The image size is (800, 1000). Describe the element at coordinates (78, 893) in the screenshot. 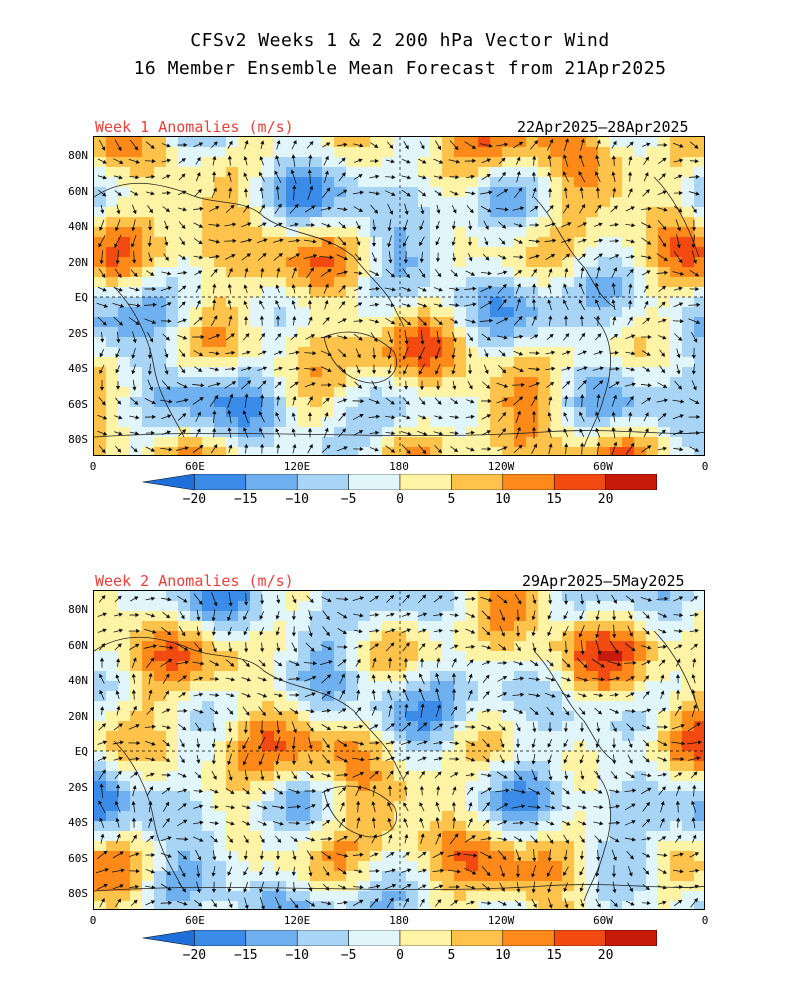

I see `panel2-lat-tick: 80S` at that location.